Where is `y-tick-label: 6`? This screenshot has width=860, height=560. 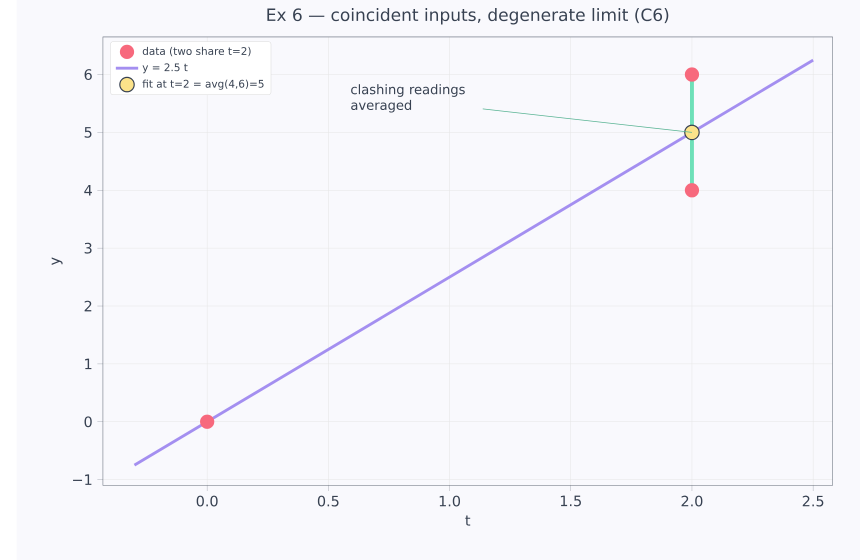 y-tick-label: 6 is located at coordinates (88, 74).